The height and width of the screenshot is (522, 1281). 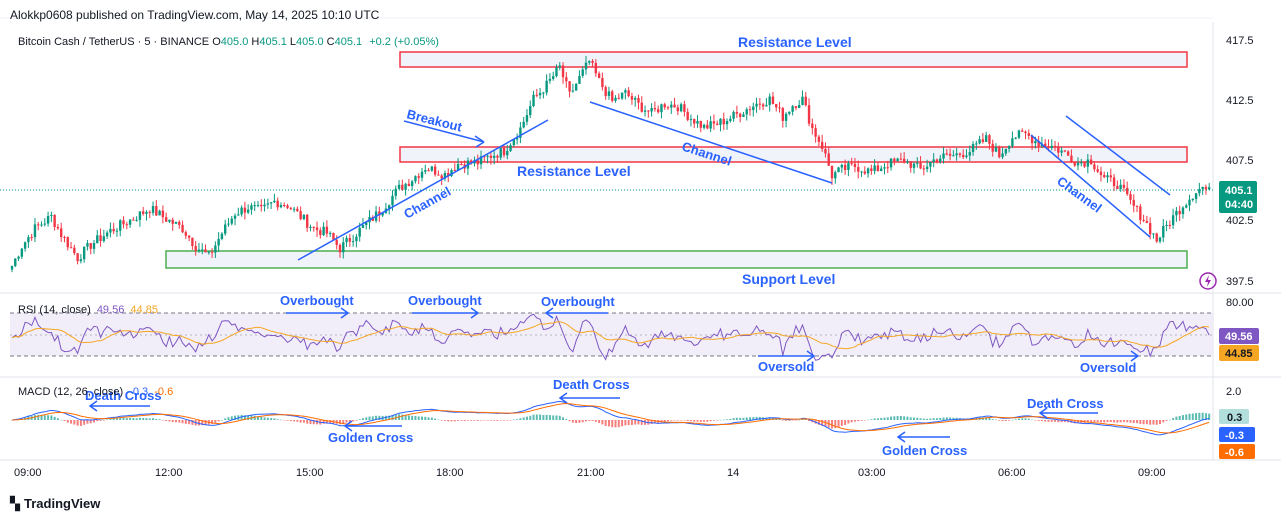 I want to click on macd-legend: MACD (12, 26, close) -0.3 -0.6, so click(x=95, y=392).